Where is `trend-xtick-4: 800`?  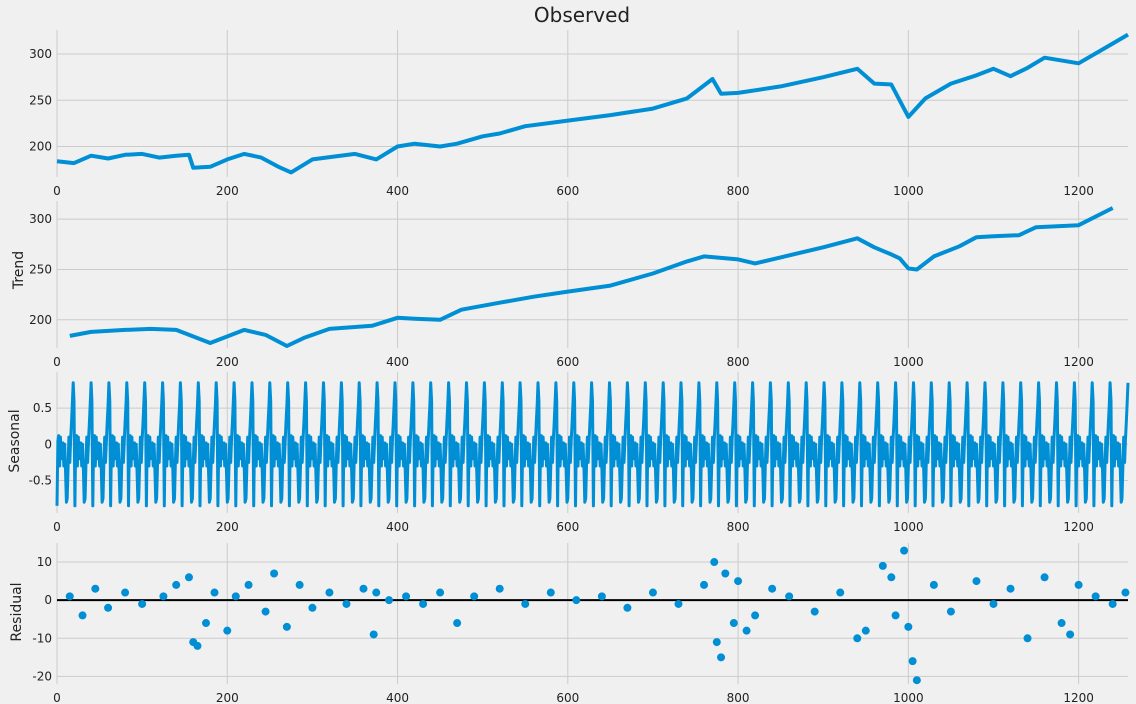 trend-xtick-4: 800 is located at coordinates (738, 362).